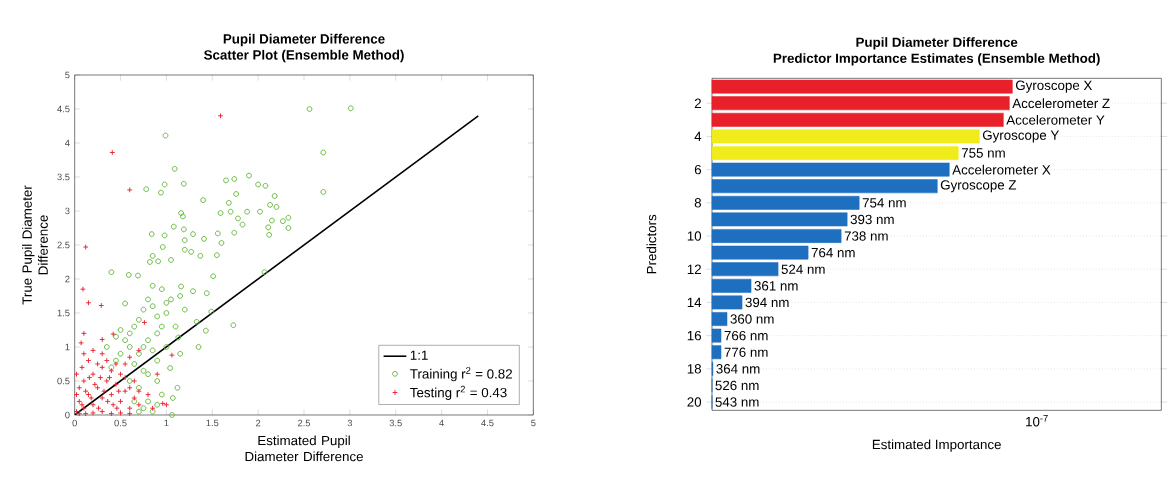 The image size is (1171, 481). I want to click on y-tick-label: 14, so click(694, 302).